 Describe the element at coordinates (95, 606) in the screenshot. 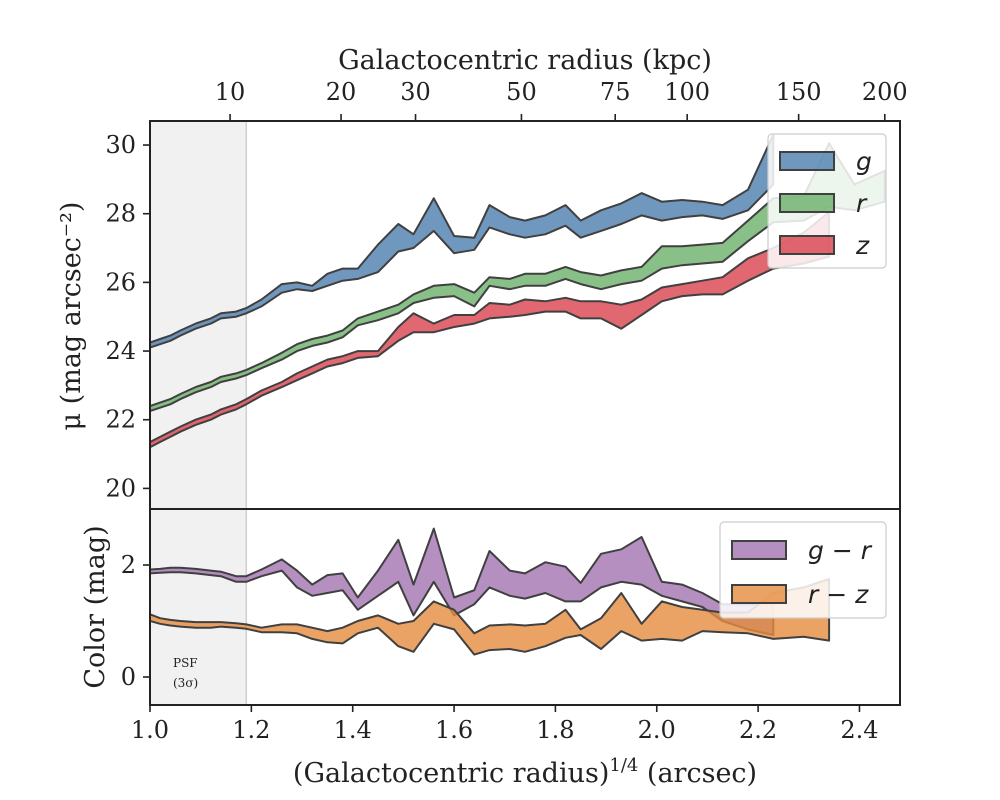

I see `y-axis-title-color: Color (mag)` at that location.